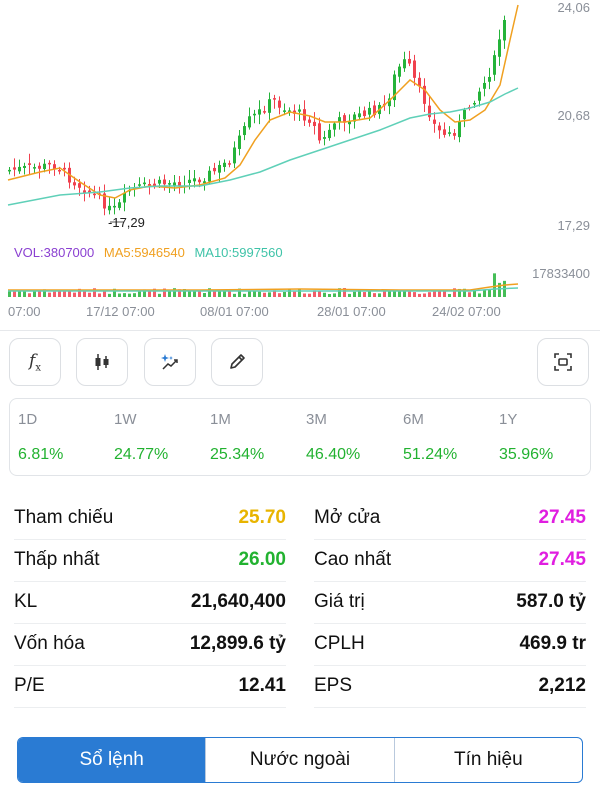 The height and width of the screenshot is (800, 600). I want to click on stat-label: Giá trị, so click(339, 601).